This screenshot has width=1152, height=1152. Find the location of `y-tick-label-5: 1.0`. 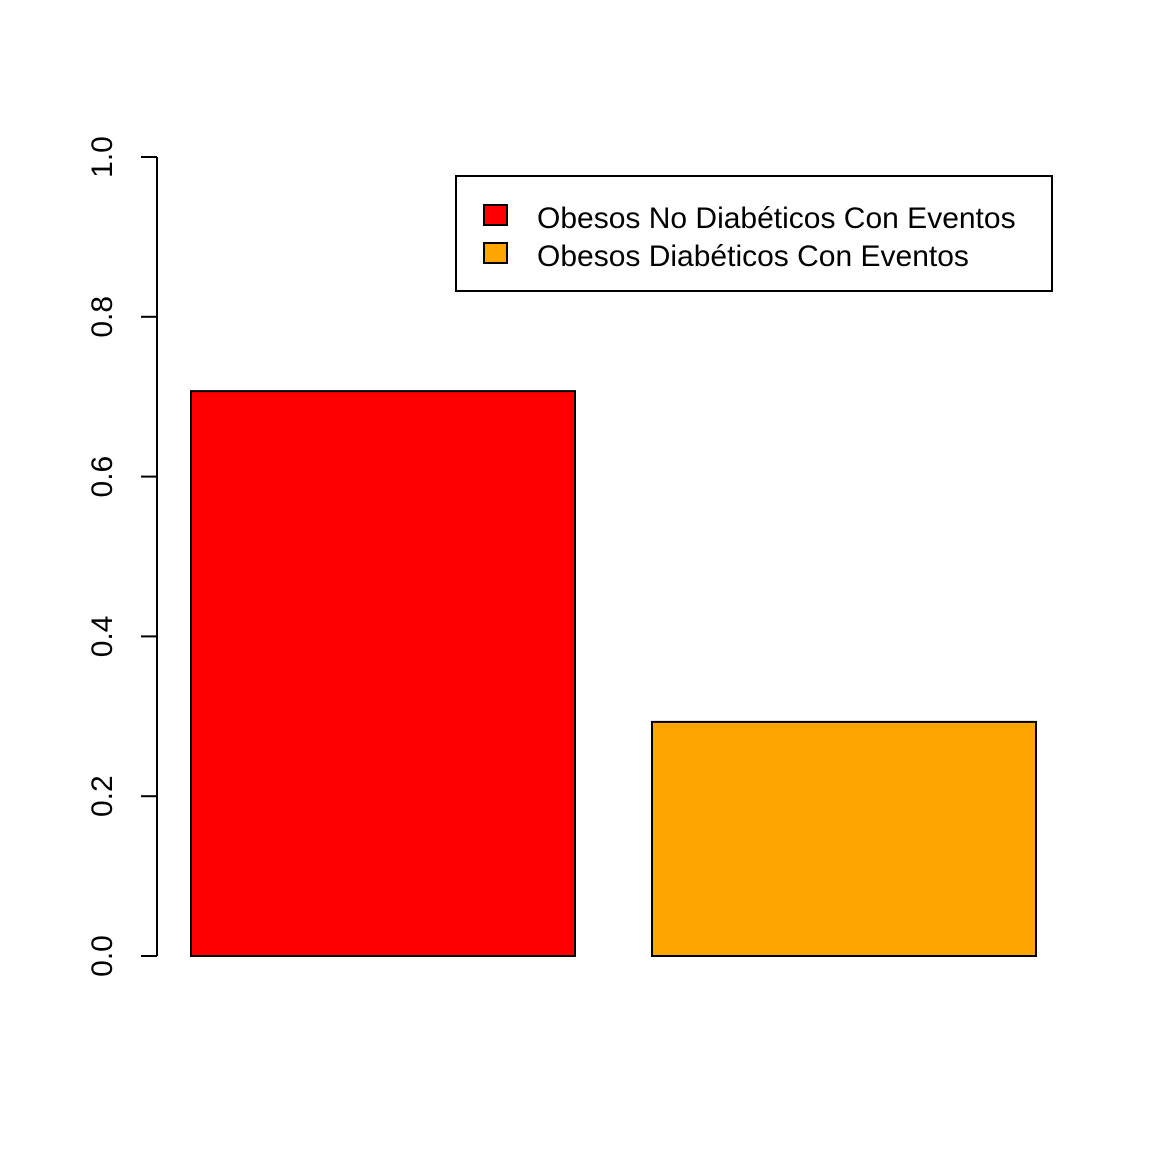

y-tick-label-5: 1.0 is located at coordinates (102, 157).